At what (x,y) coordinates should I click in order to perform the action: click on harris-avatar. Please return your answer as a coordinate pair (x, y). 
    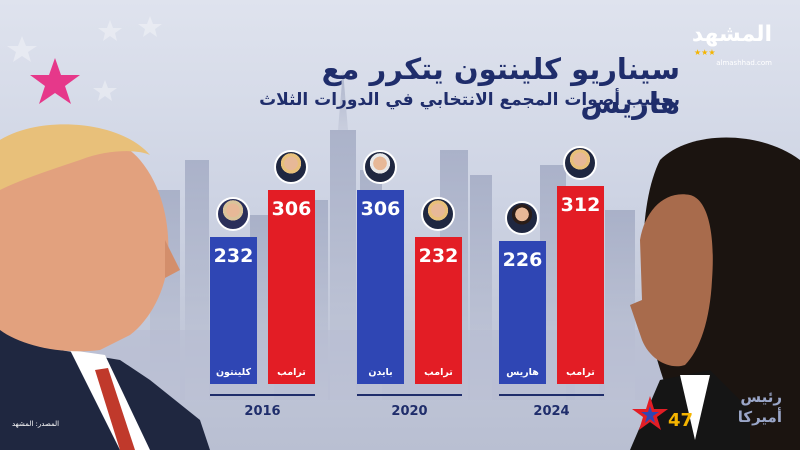
    Looking at the image, I should click on (522, 218).